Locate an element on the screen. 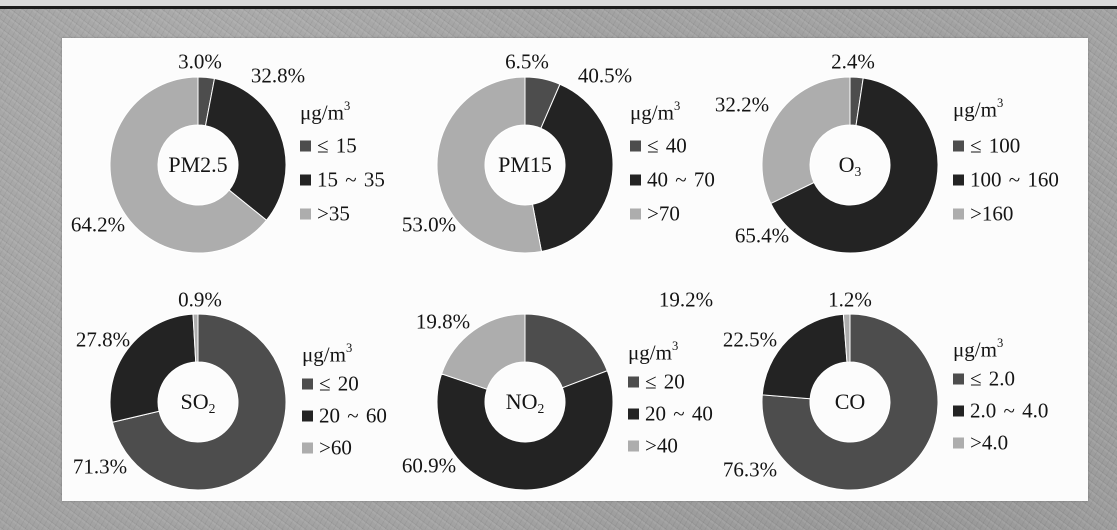 The width and height of the screenshot is (1117, 530). legend-label: 2.0 ~ 4.0 is located at coordinates (1009, 410).